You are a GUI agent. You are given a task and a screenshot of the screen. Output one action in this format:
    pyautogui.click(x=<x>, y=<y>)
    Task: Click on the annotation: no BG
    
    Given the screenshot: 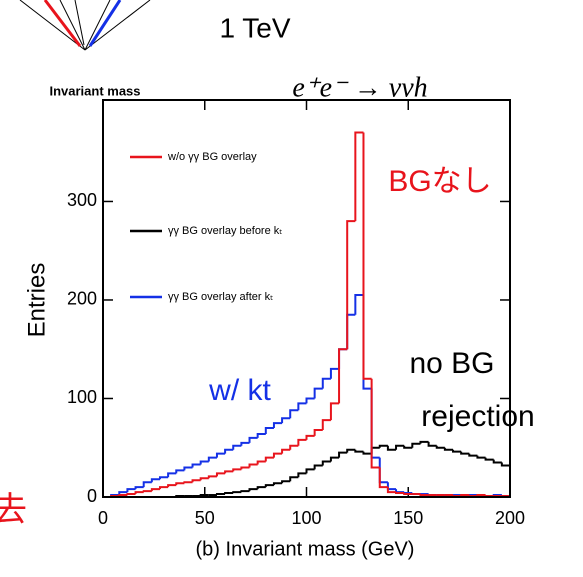 What is the action you would take?
    pyautogui.click(x=451, y=363)
    